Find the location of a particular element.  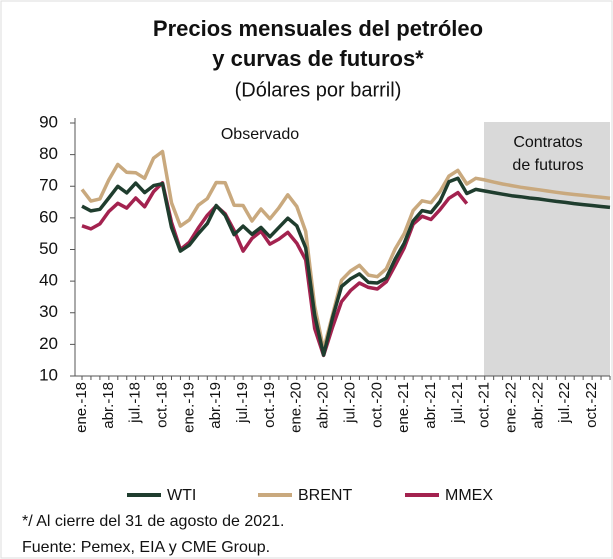

legend-label: MMEX is located at coordinates (469, 495).